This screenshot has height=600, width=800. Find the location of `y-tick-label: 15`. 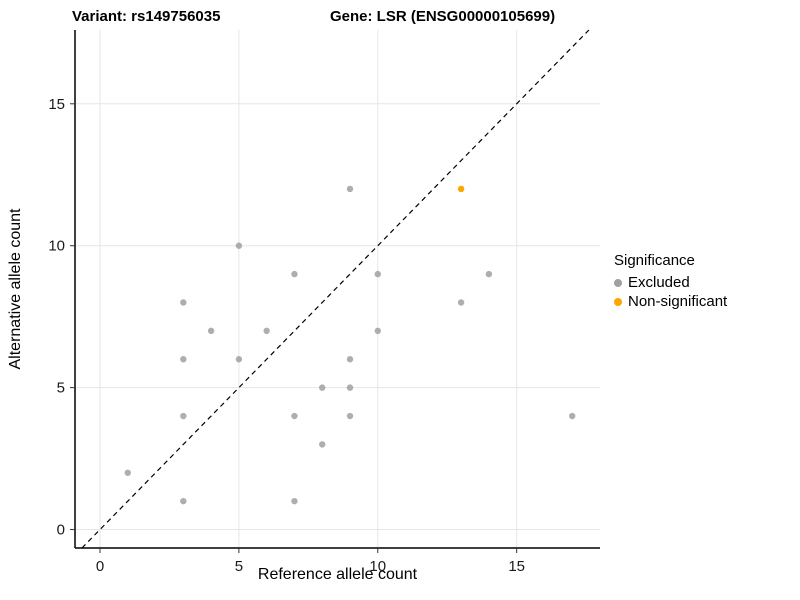

y-tick-label: 15 is located at coordinates (56, 104).